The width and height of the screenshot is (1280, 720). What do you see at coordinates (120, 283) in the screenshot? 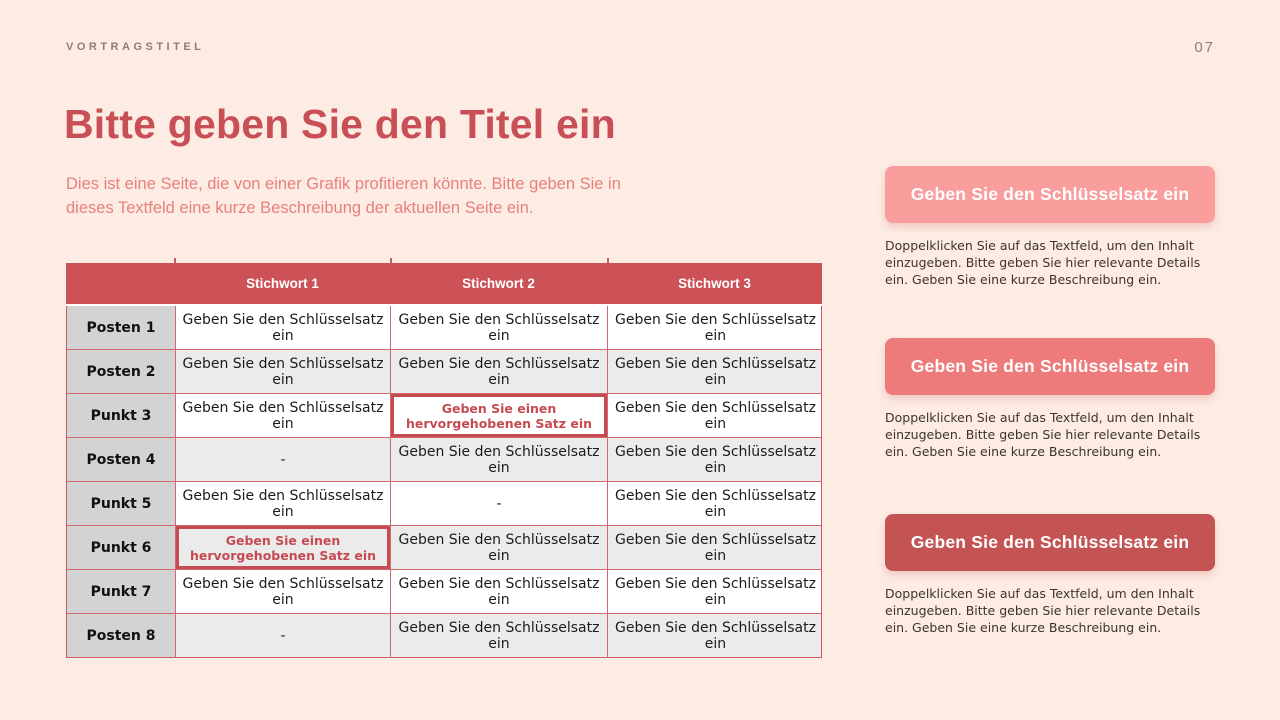
I see `table-corner-cell` at bounding box center [120, 283].